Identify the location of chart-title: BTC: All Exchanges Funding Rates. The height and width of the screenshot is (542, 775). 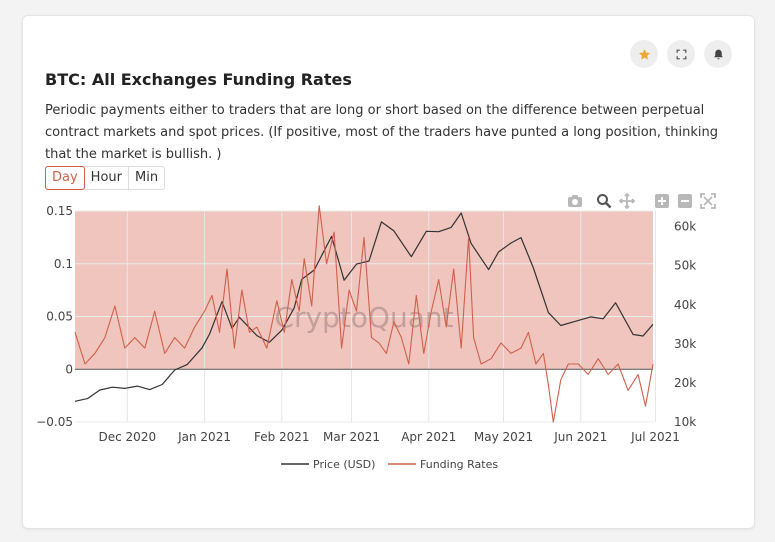
(198, 79).